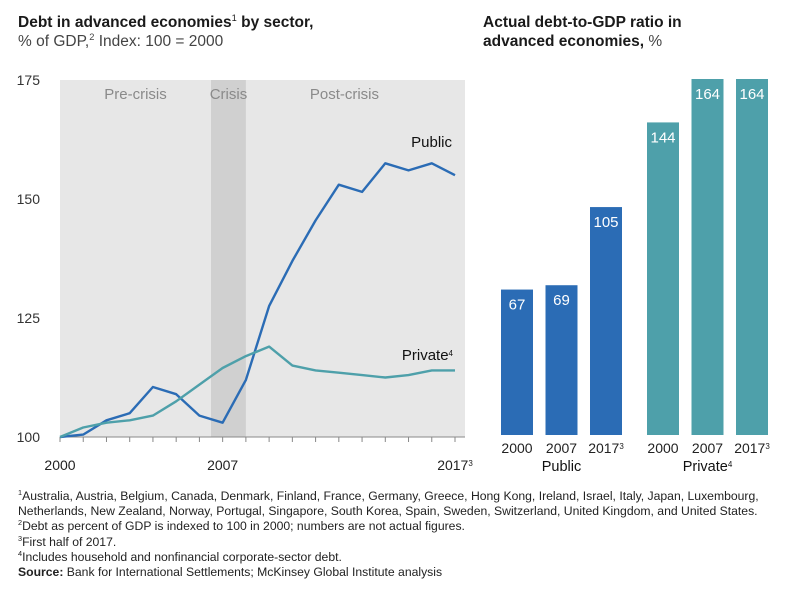 This screenshot has width=790, height=615. Describe the element at coordinates (431, 142) in the screenshot. I see `series-label-public: Public` at that location.